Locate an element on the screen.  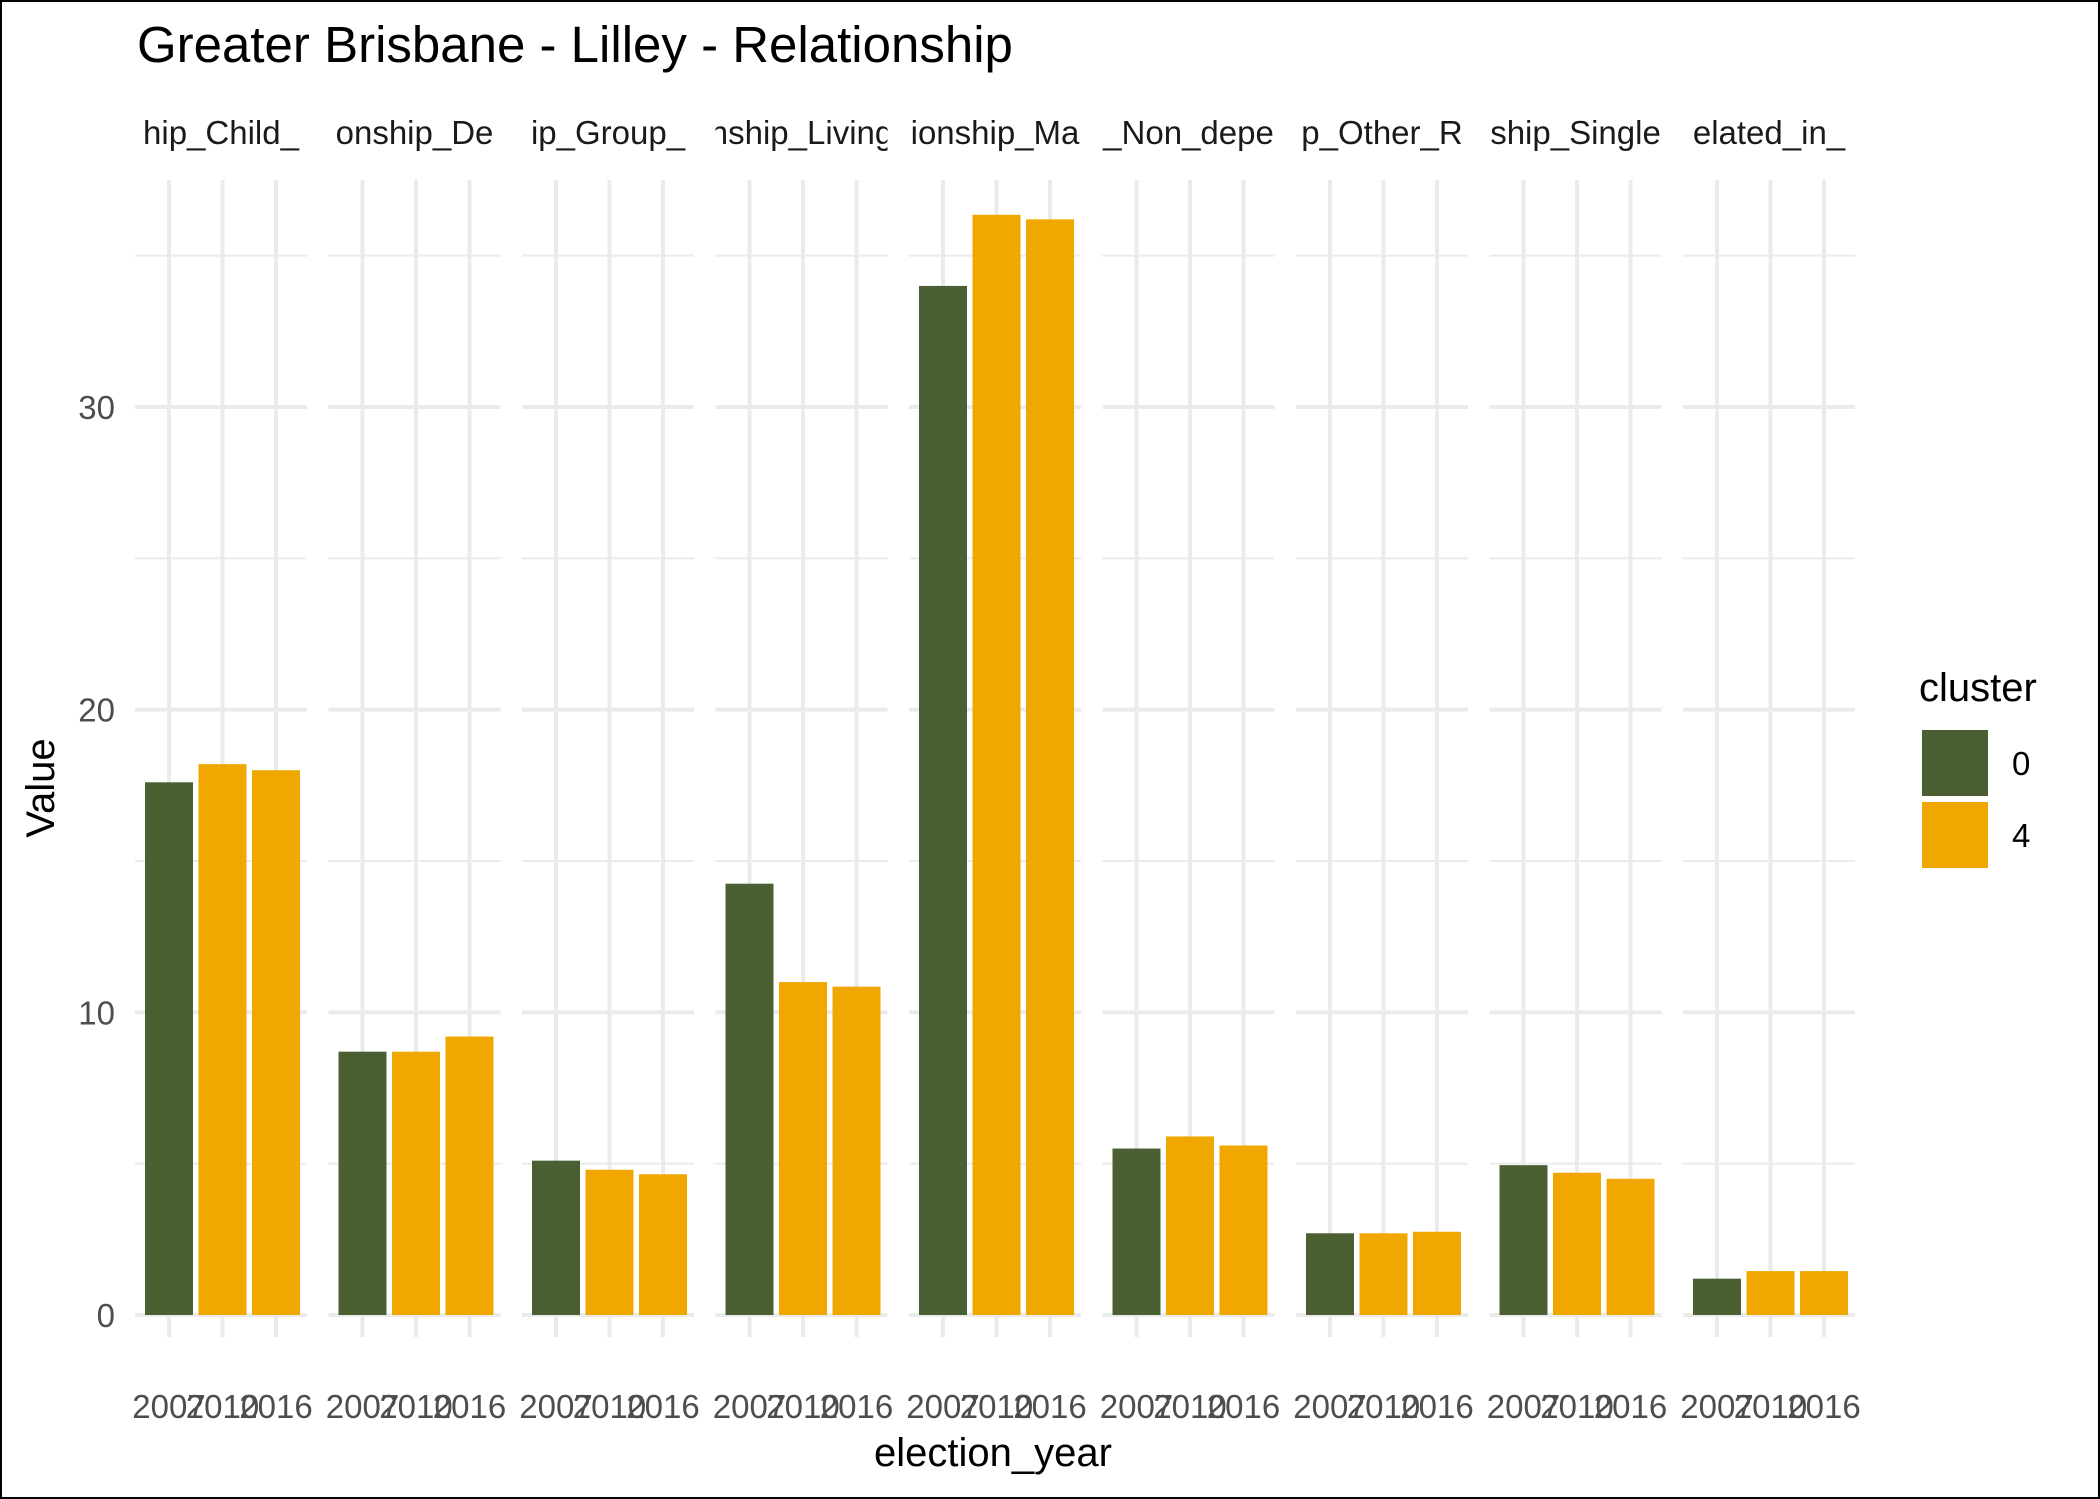
facet-strip-label: onship_De is located at coordinates (415, 132).